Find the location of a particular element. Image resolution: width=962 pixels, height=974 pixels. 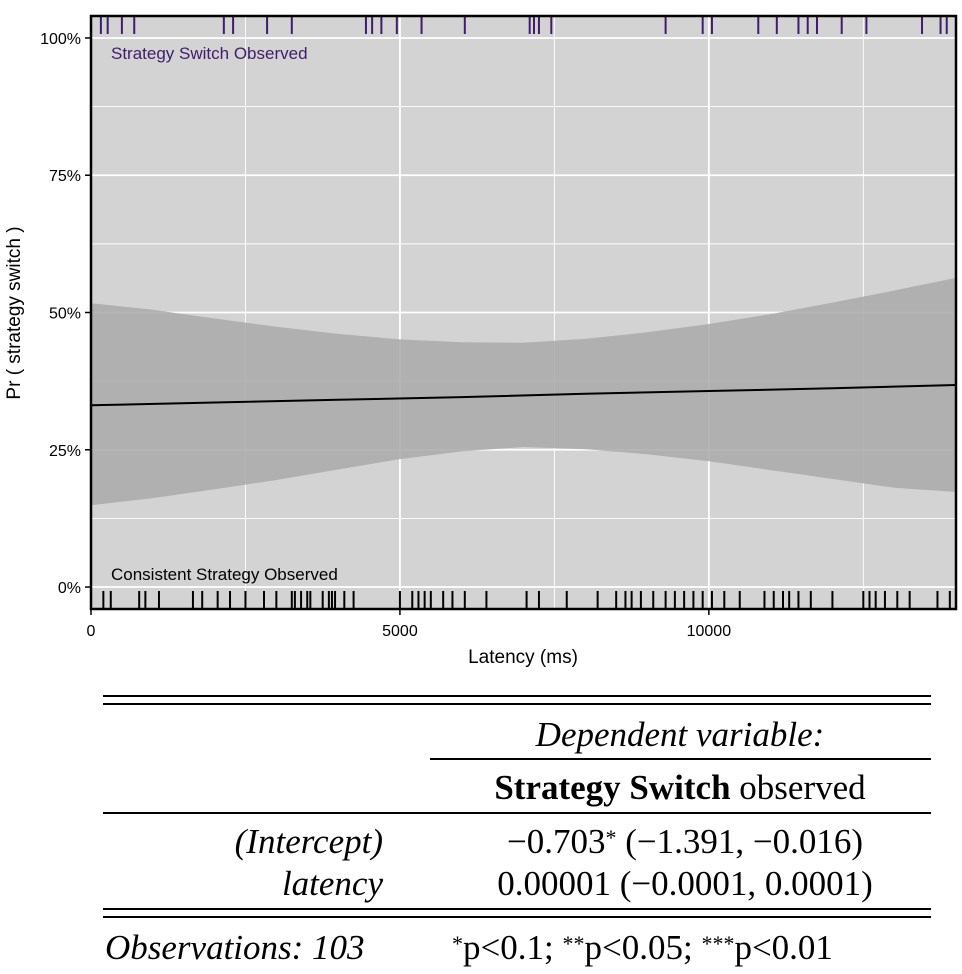

header-rule is located at coordinates (517, 813).